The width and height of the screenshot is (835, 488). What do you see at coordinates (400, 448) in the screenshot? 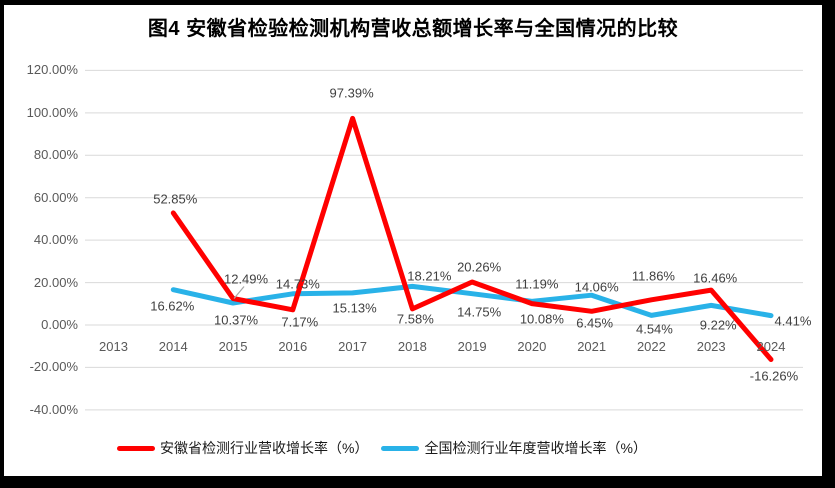
I see `legend-swatch-national-line` at bounding box center [400, 448].